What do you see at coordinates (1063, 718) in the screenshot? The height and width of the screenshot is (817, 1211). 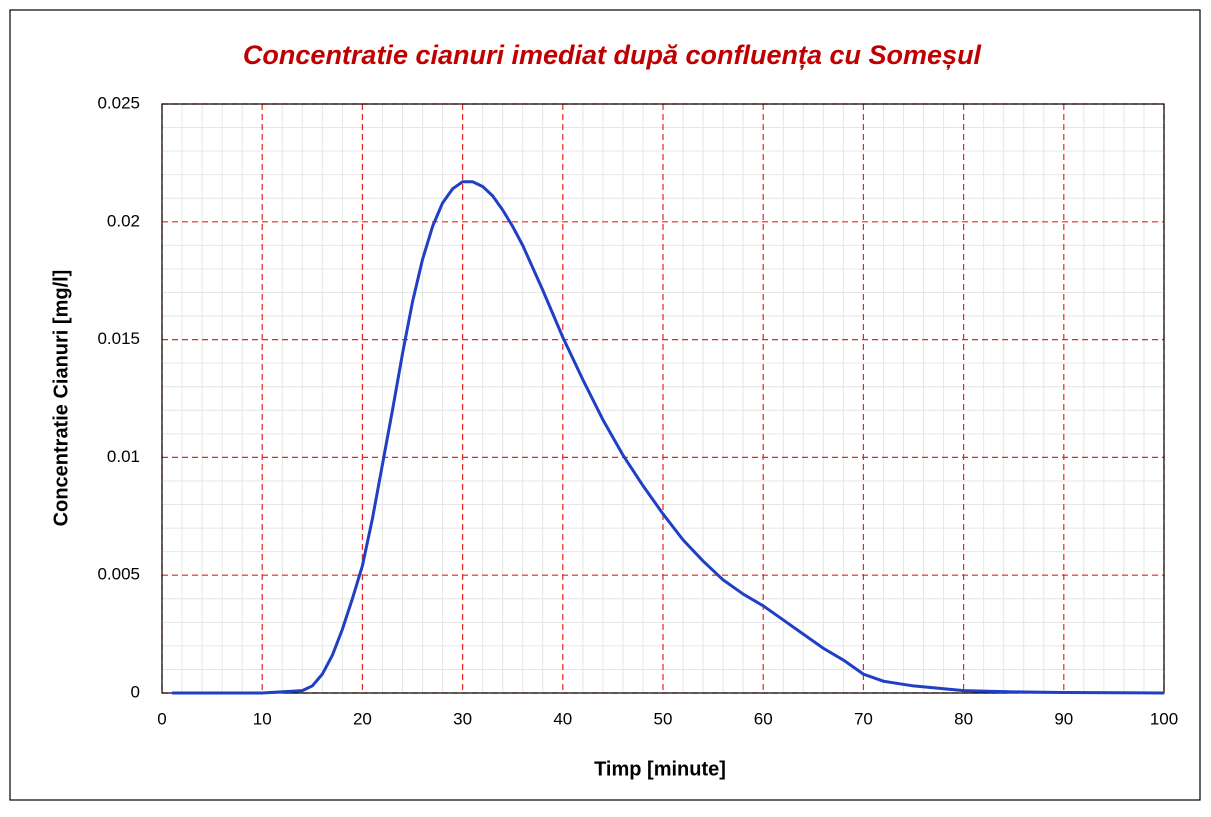 I see `x-tick-label: 90` at bounding box center [1063, 718].